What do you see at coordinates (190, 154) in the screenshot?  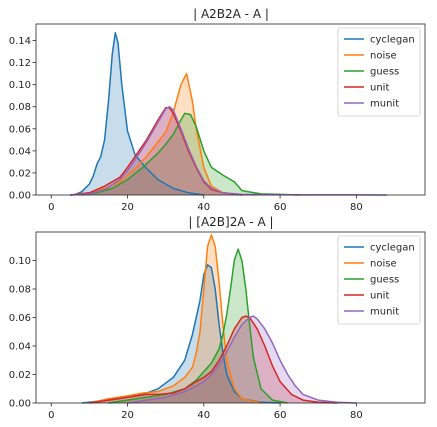 I see `density-line-guess` at bounding box center [190, 154].